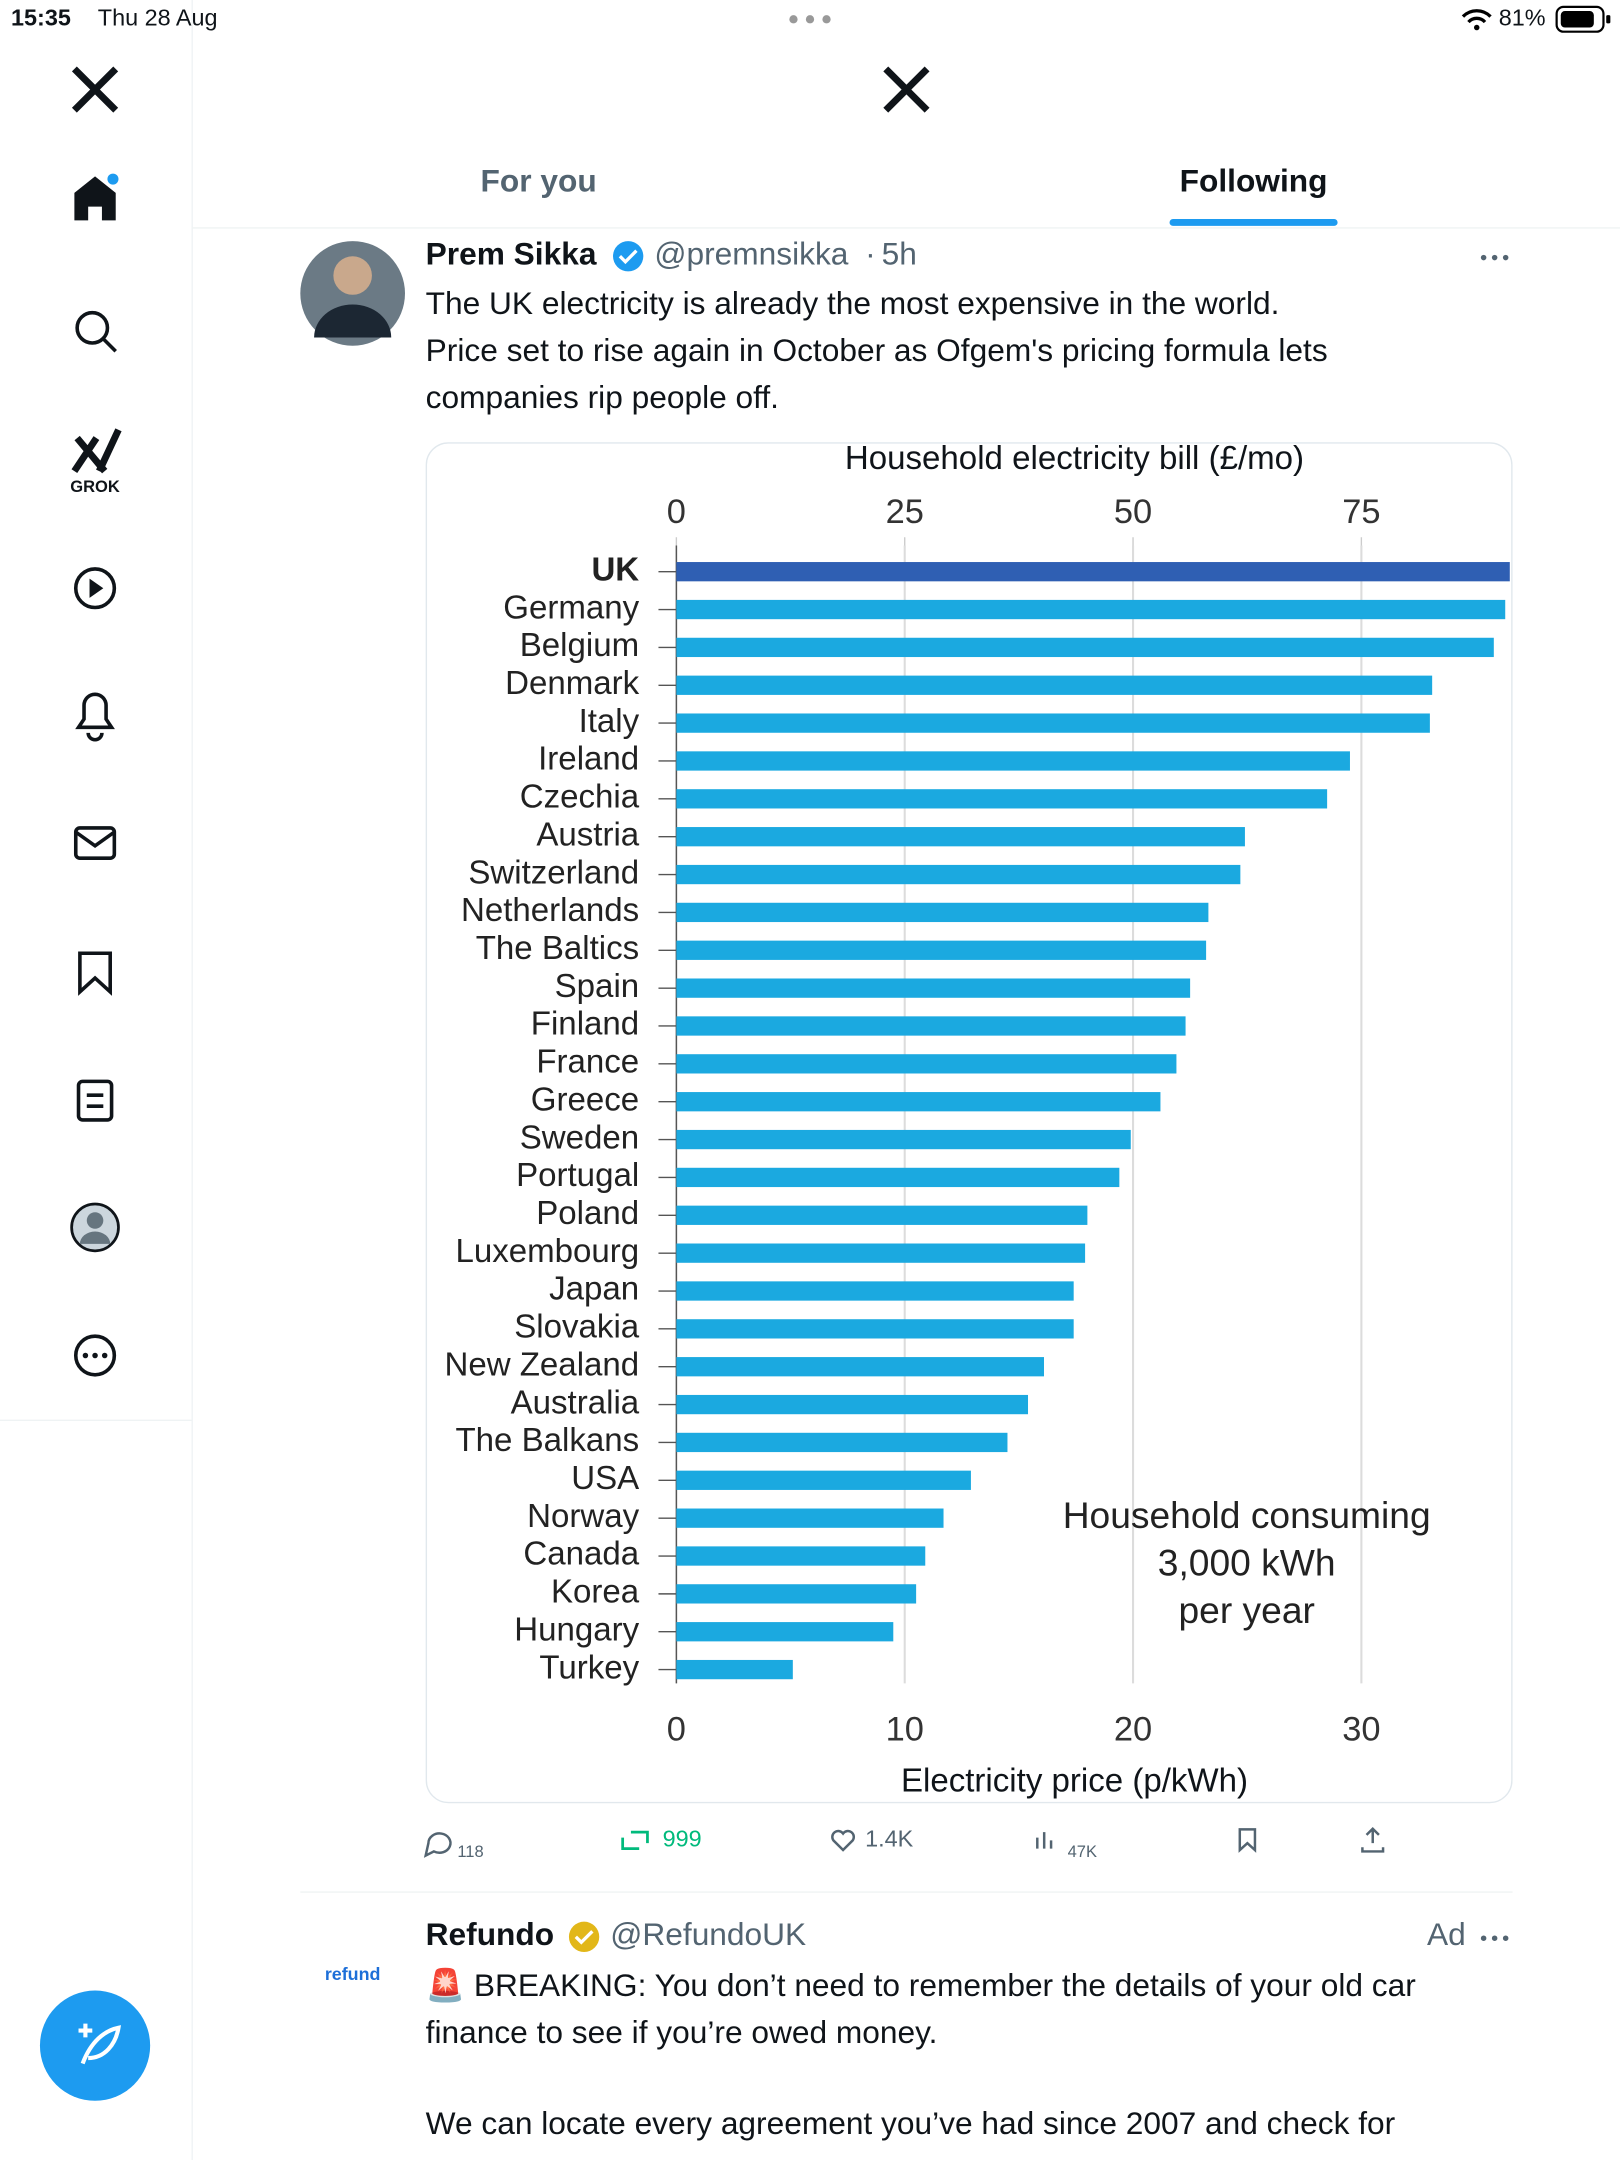  What do you see at coordinates (579, 1137) in the screenshot?
I see `category-label: Sweden` at bounding box center [579, 1137].